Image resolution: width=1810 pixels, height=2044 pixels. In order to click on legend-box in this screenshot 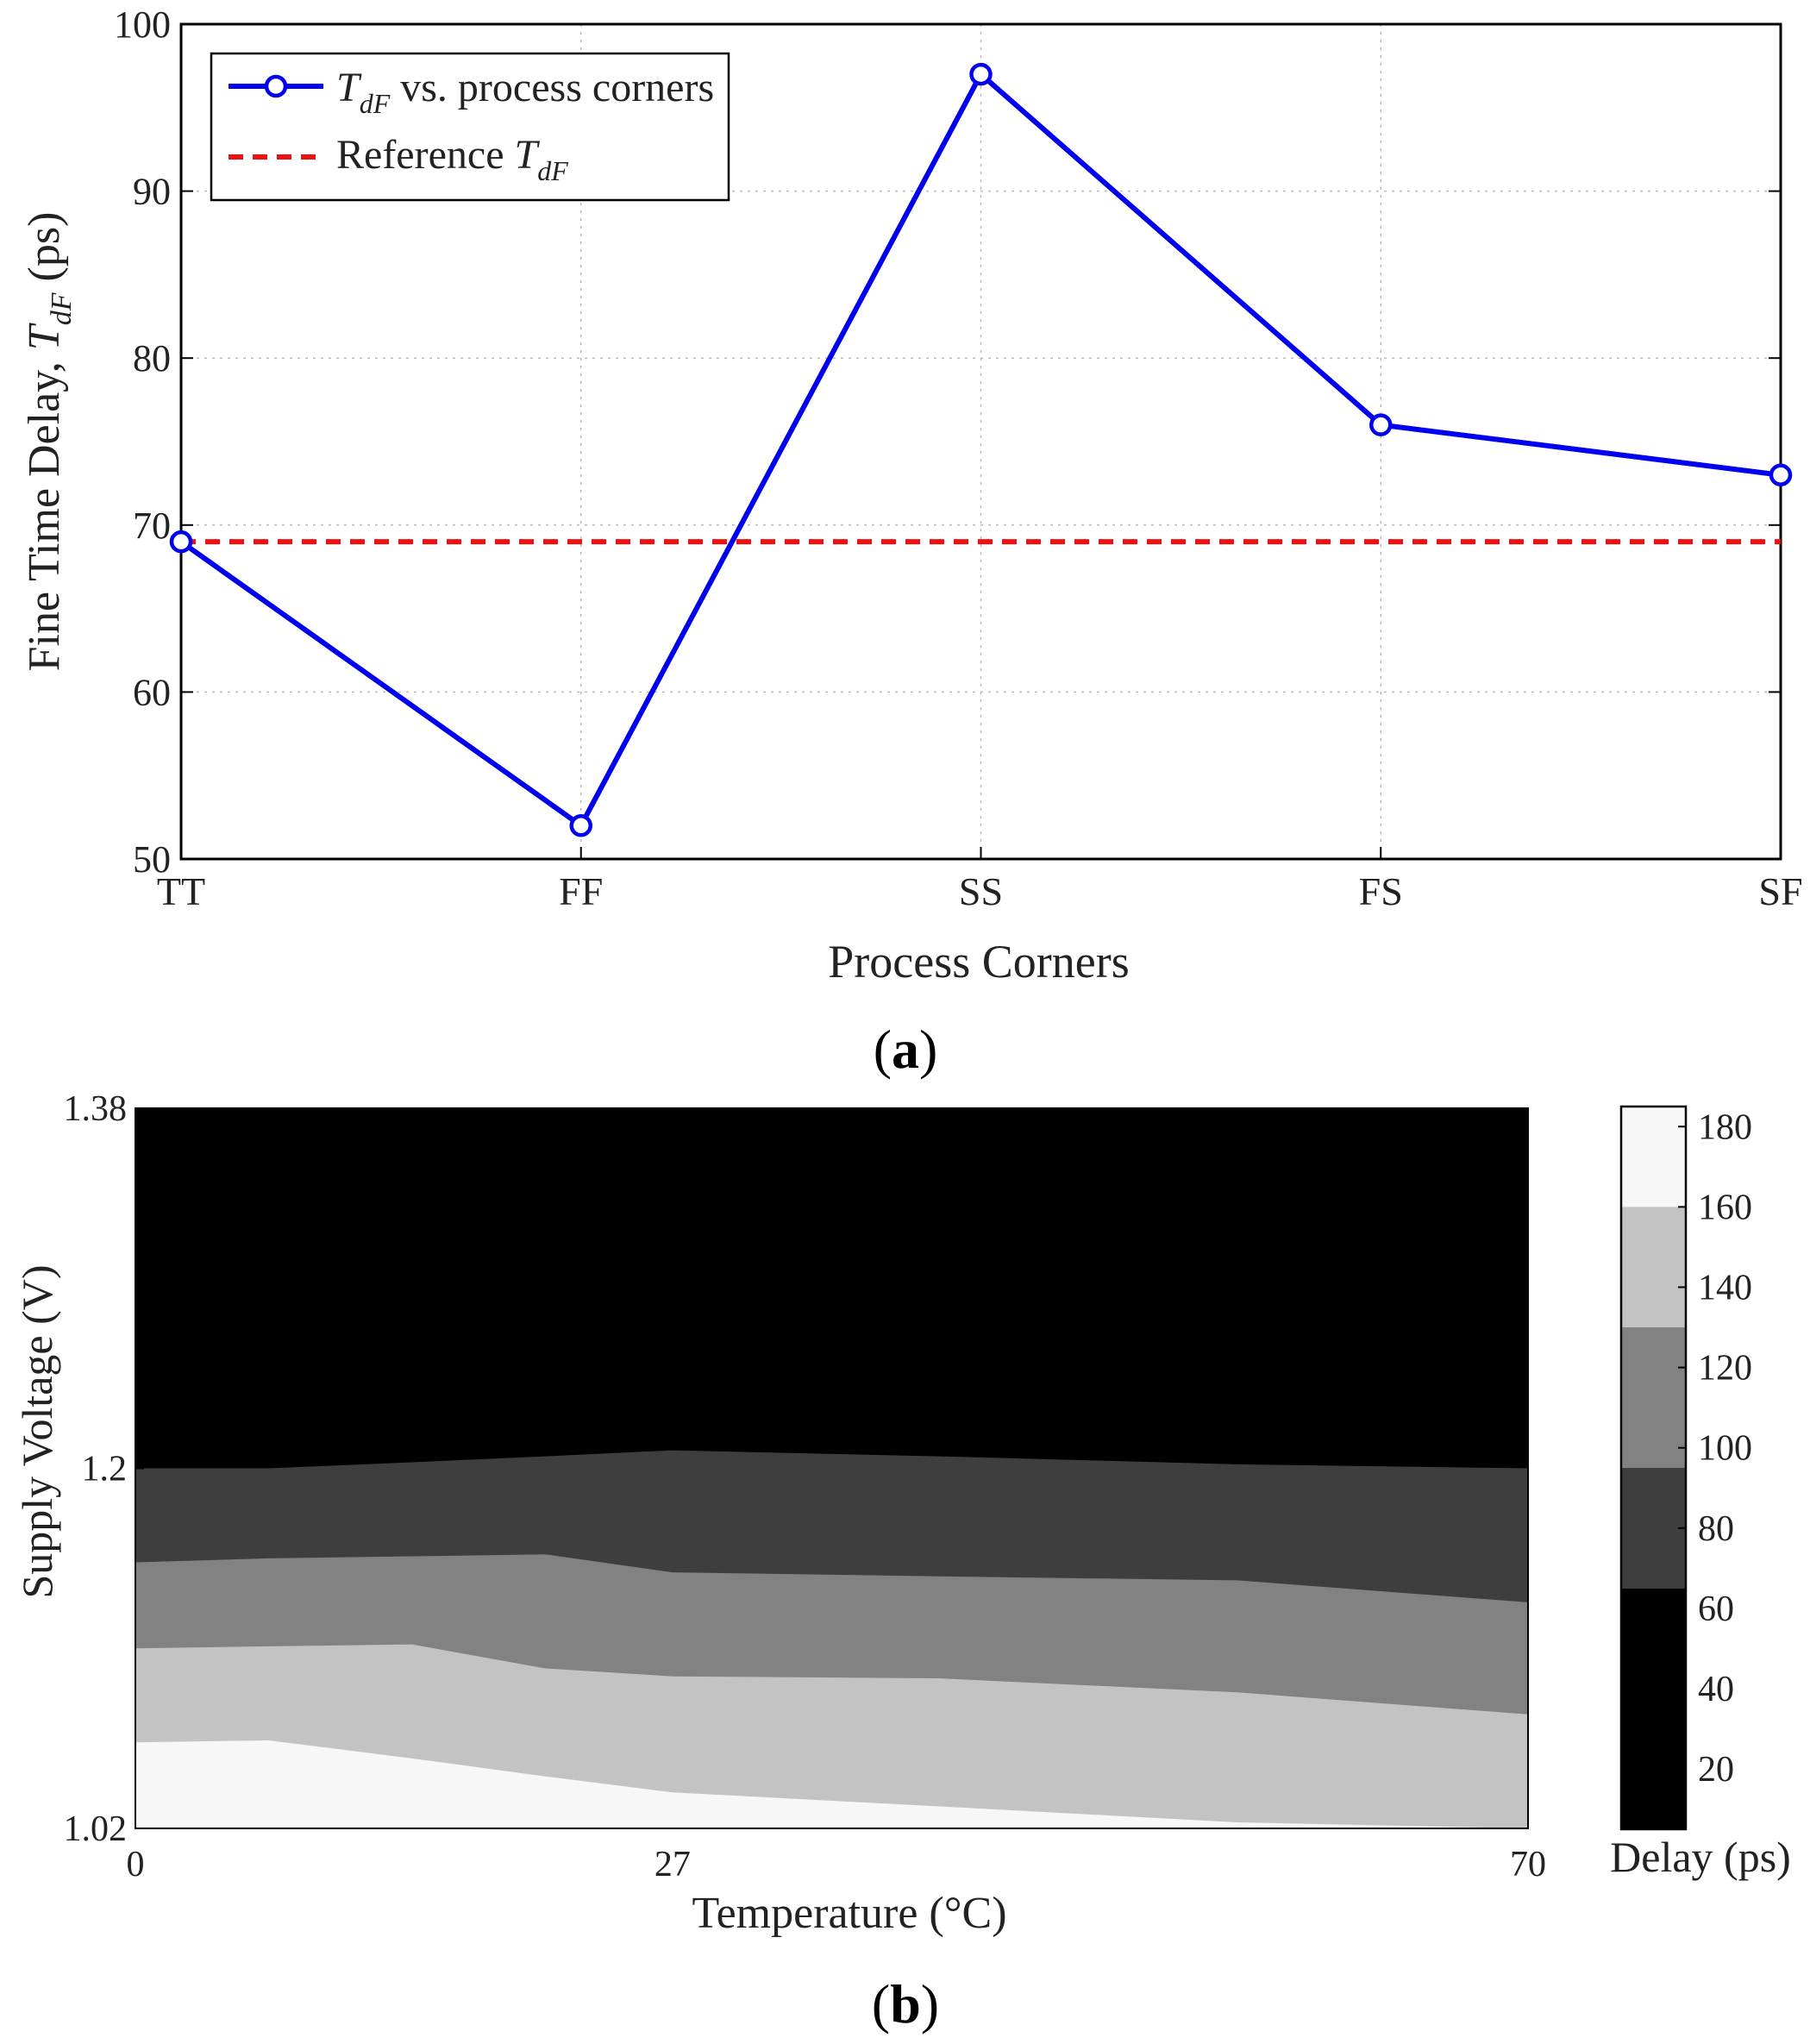, I will do `click(470, 127)`.